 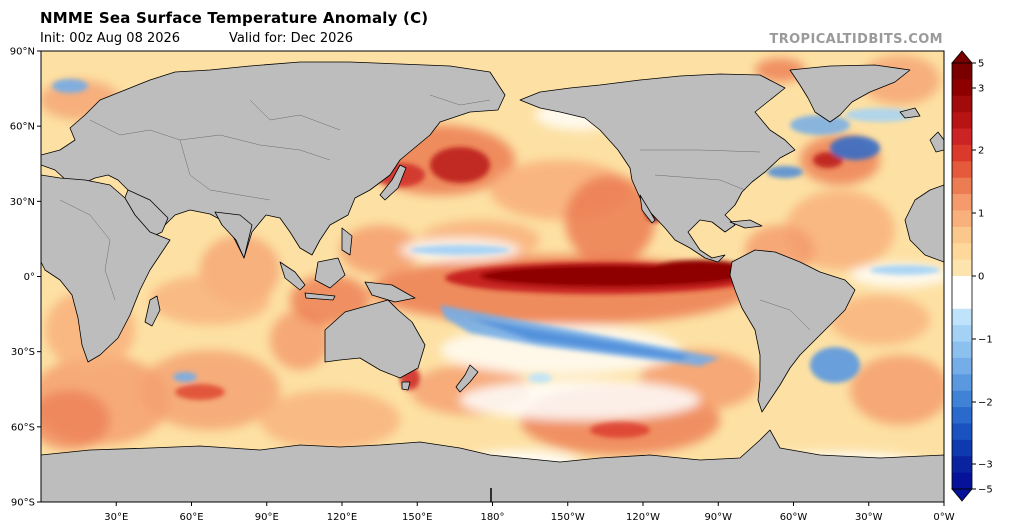 I want to click on land-australia, so click(x=375, y=339).